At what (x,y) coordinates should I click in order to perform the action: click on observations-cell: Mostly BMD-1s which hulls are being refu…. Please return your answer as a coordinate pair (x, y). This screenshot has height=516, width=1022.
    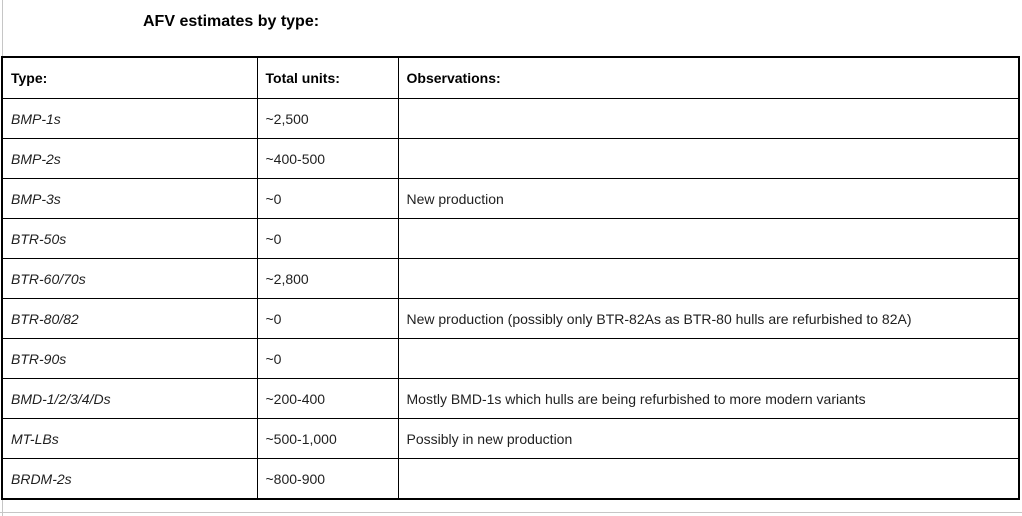
    Looking at the image, I should click on (708, 398).